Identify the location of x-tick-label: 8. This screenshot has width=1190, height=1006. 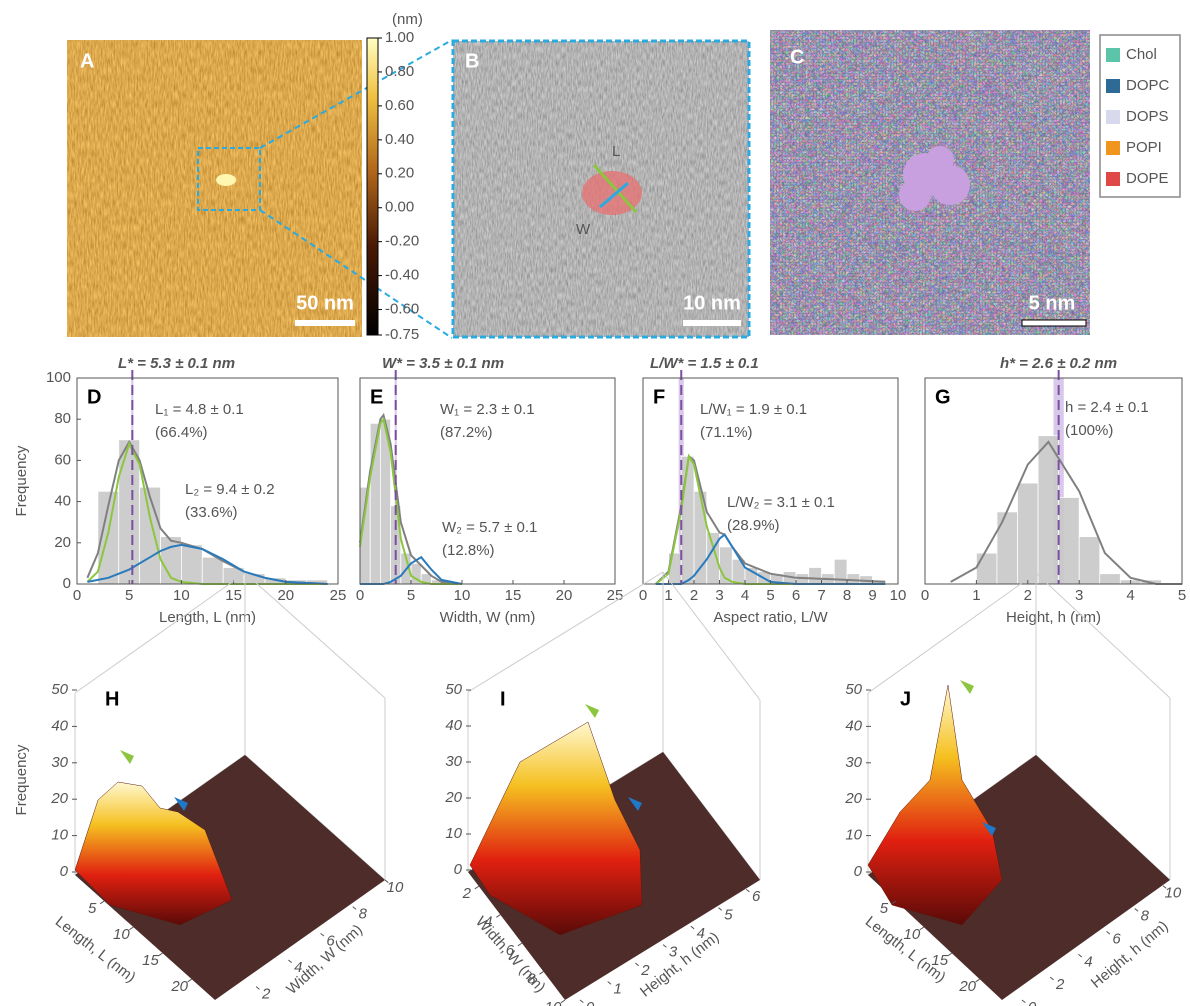
(847, 595).